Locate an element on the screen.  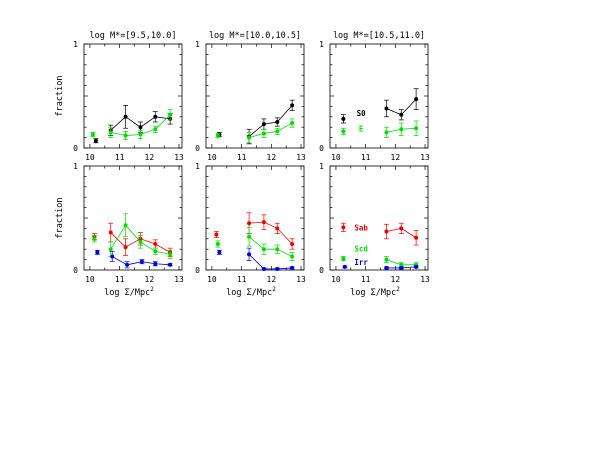
panel-top-1: 10 11 12 13 0 1 log M*=[9.5,10.0] fraction is located at coordinates (119, 96).